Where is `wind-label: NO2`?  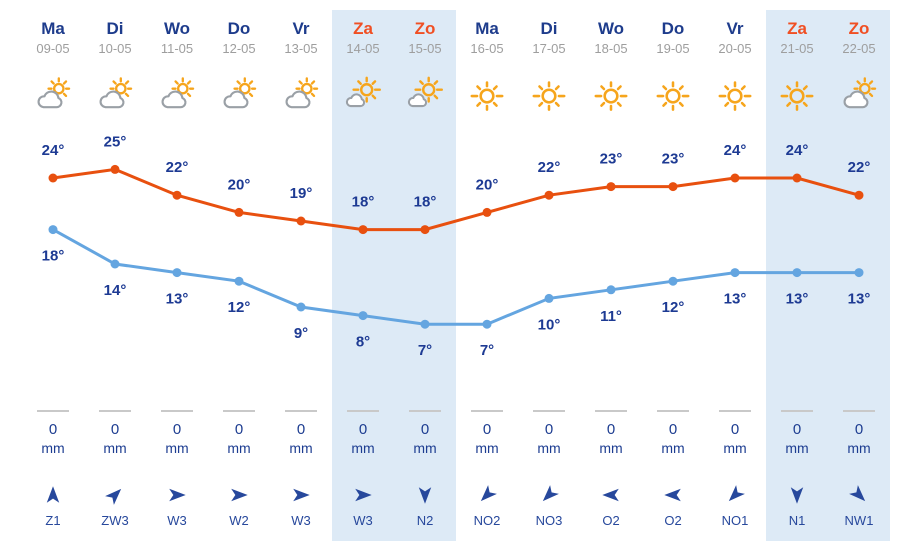
wind-label: NO2 is located at coordinates (487, 520).